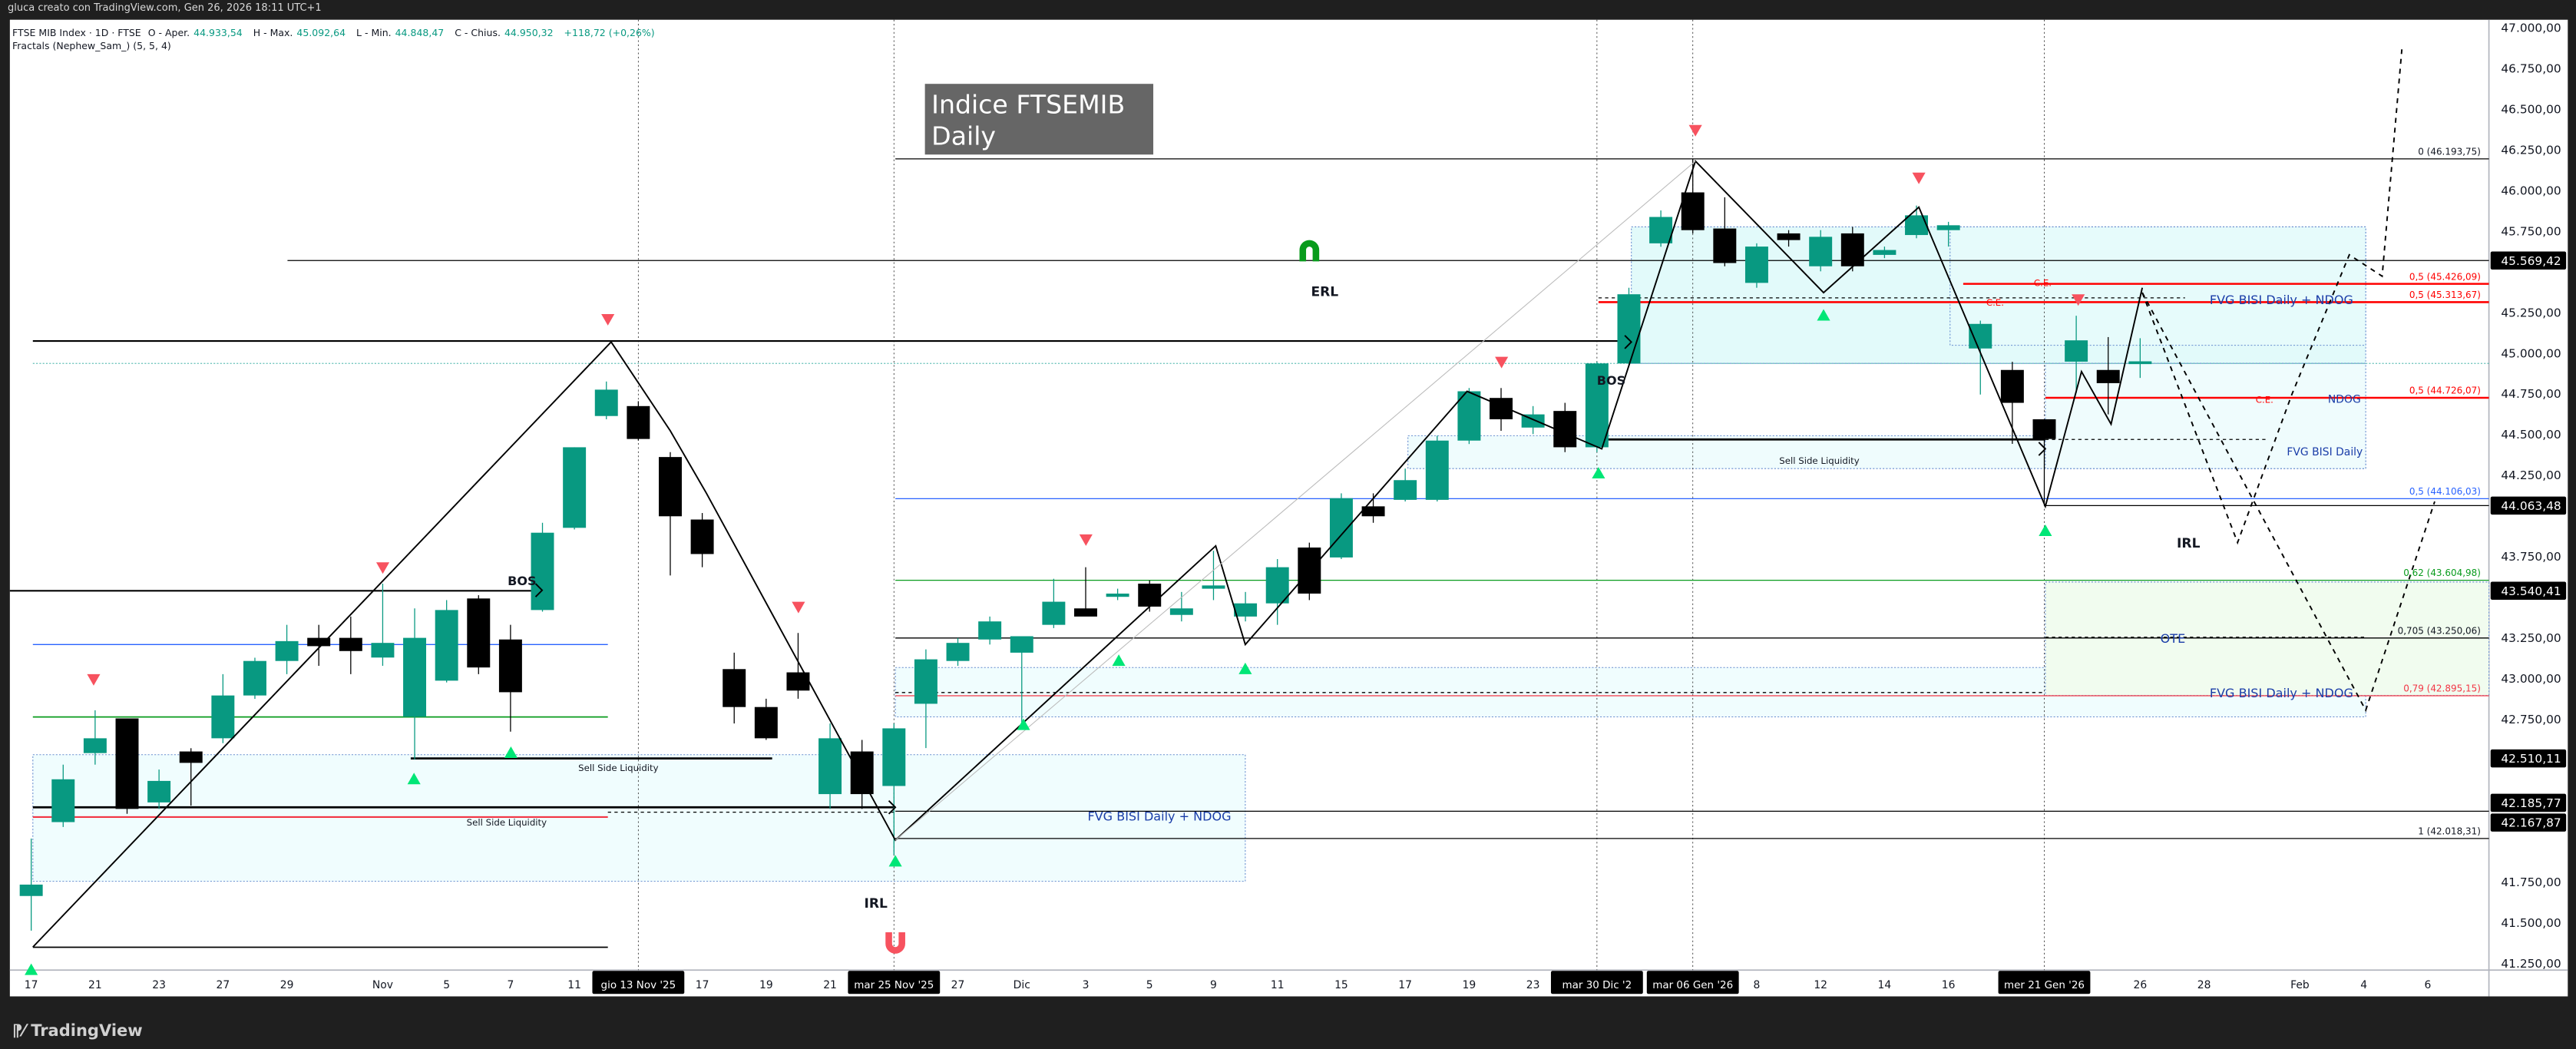 The height and width of the screenshot is (1049, 2576). Describe the element at coordinates (893, 808) in the screenshot. I see `arrow-head-icon` at that location.